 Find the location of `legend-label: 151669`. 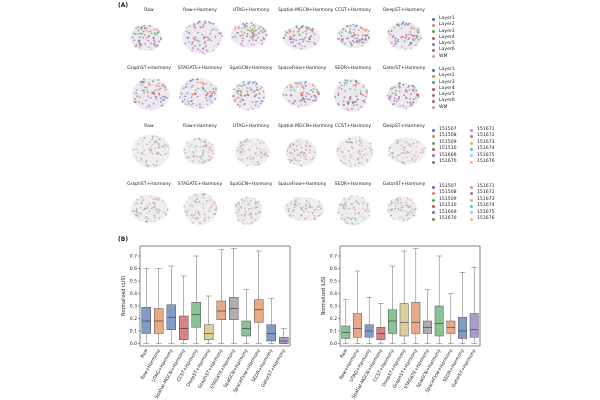

legend-label: 151669 is located at coordinates (448, 212).